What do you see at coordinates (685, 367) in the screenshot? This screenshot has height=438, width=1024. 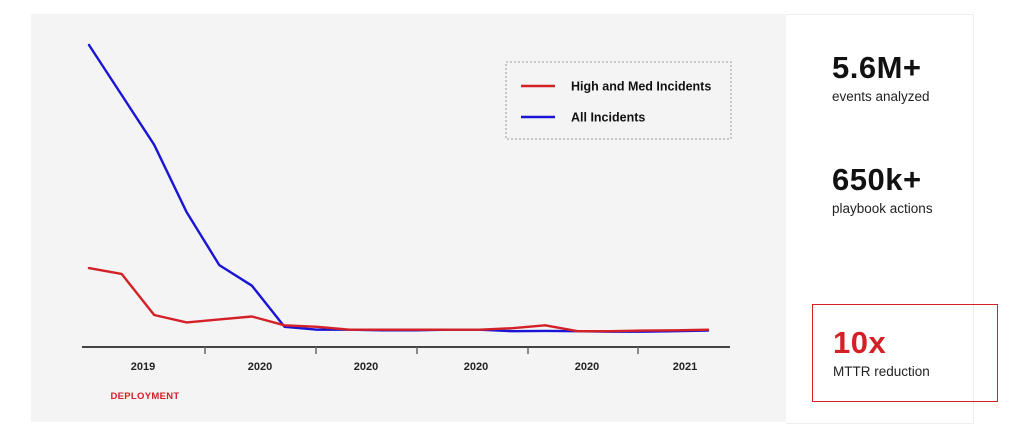 I see `x-tick-label: 2021` at bounding box center [685, 367].